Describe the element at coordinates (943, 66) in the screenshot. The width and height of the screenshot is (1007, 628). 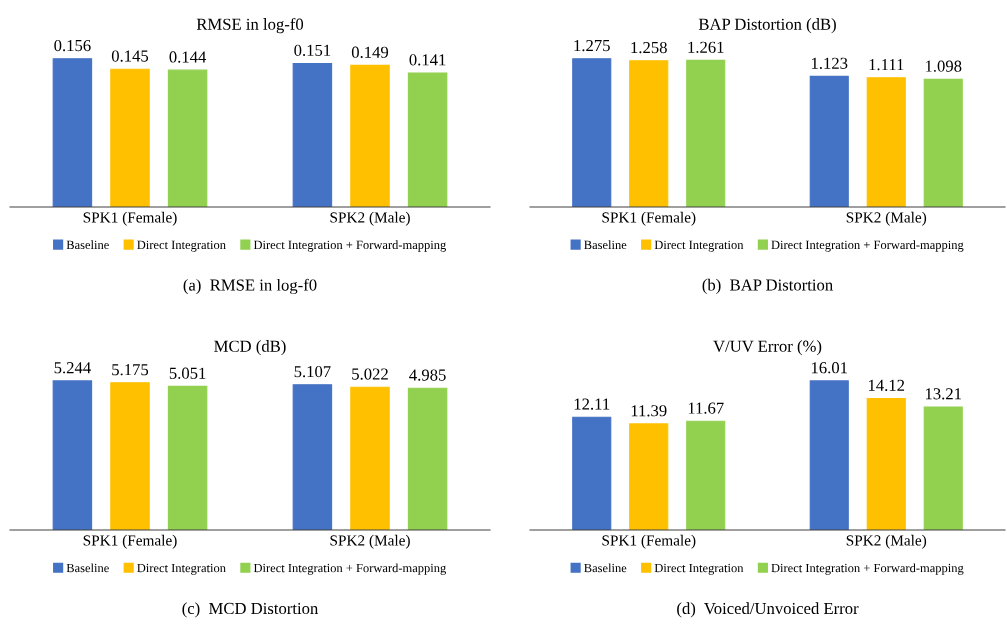
I see `data-label: 1.098` at that location.